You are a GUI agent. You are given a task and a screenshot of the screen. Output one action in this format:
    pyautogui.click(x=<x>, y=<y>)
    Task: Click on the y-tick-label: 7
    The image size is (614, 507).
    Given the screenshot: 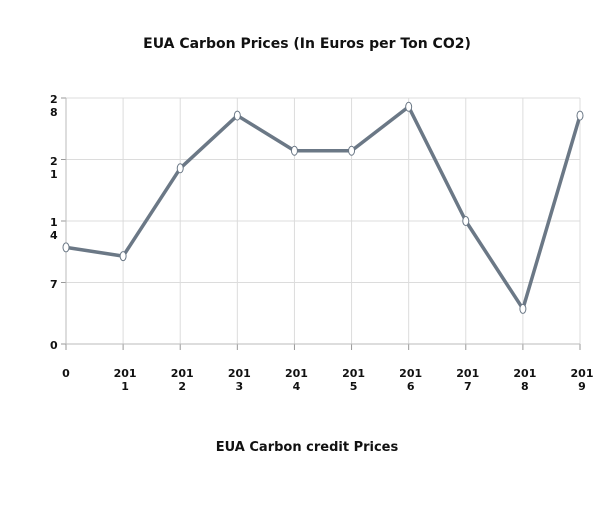 What is the action you would take?
    pyautogui.click(x=54, y=284)
    